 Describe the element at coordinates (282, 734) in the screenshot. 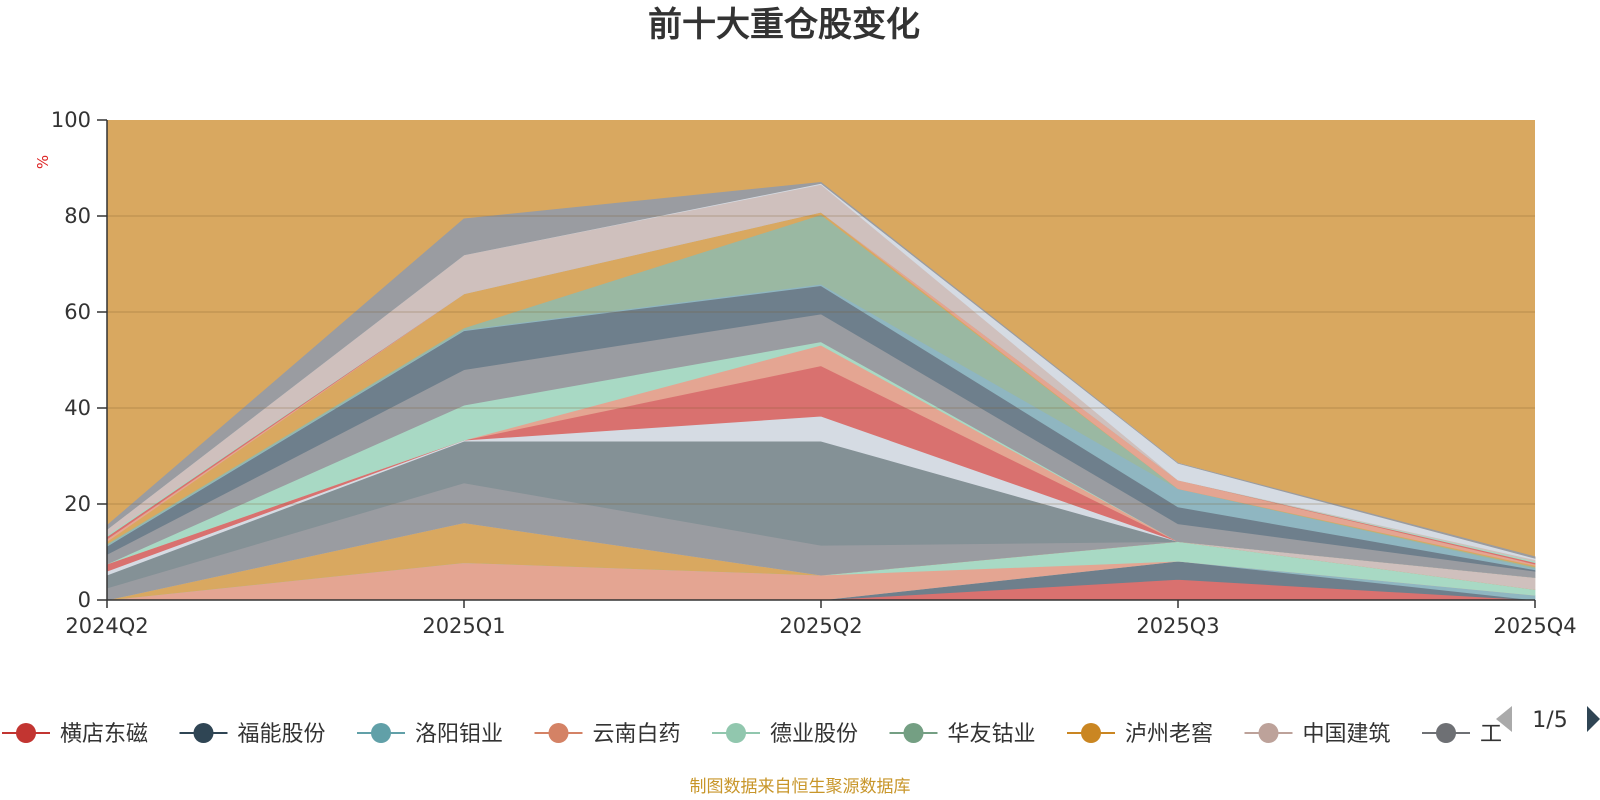

I see `legend-label: 福能股份` at that location.